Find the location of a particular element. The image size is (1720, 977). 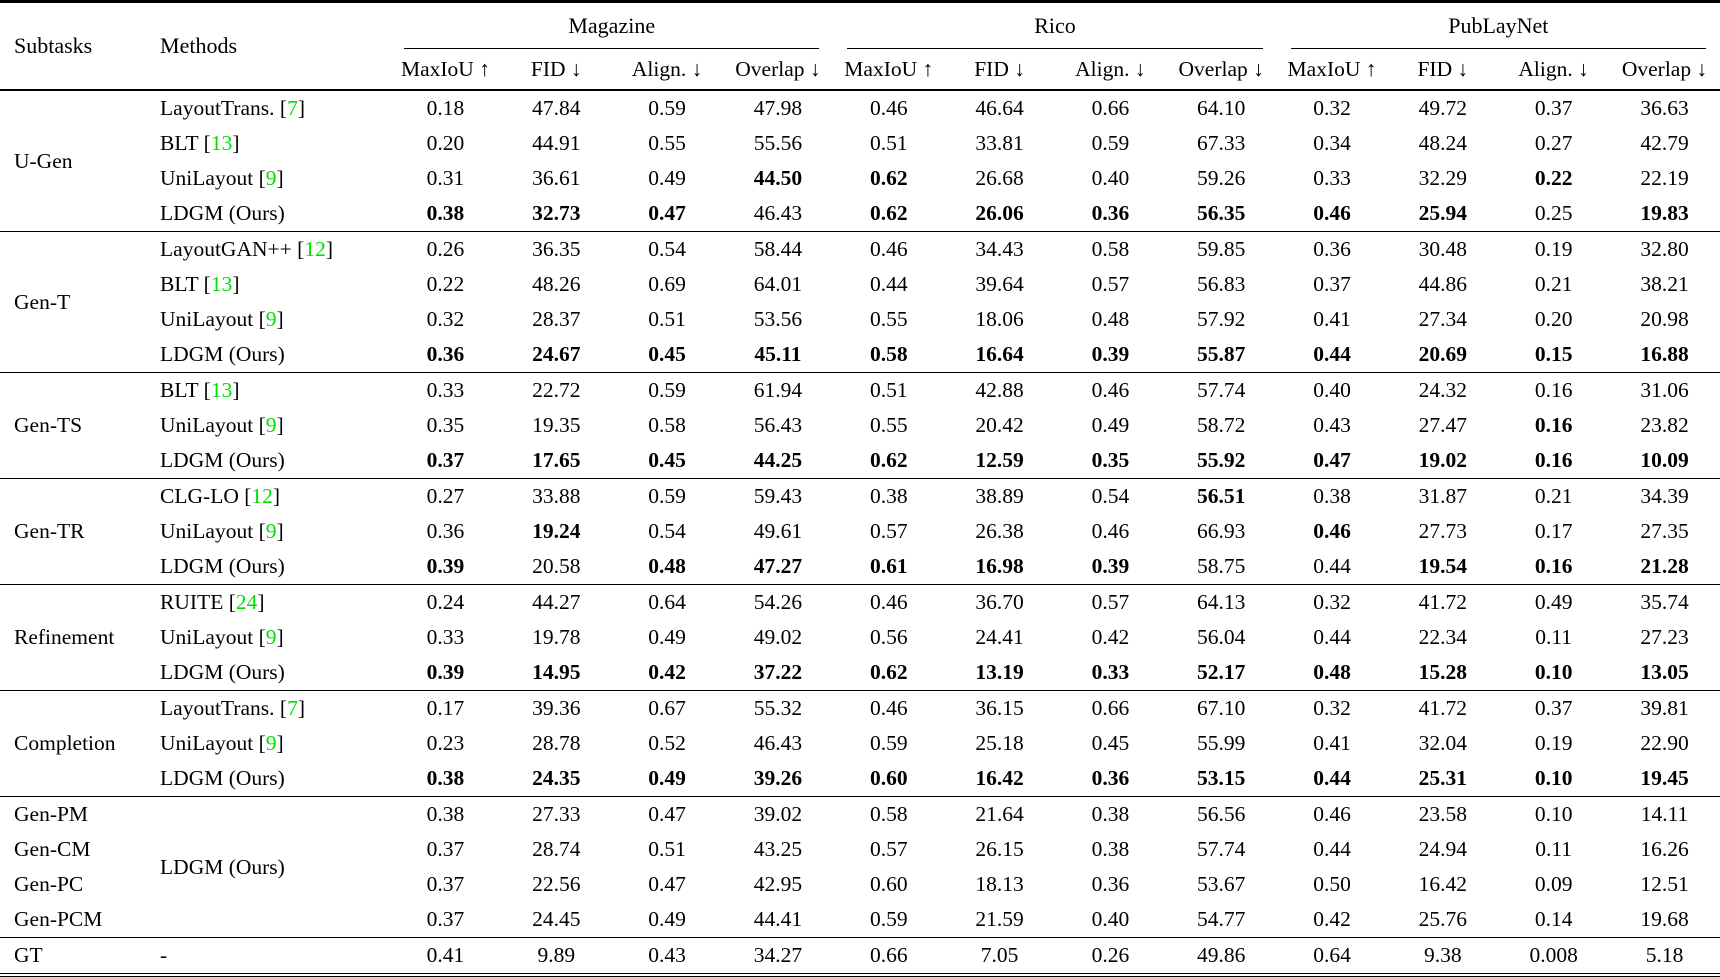

metric-value: 0.17 is located at coordinates (1553, 531).